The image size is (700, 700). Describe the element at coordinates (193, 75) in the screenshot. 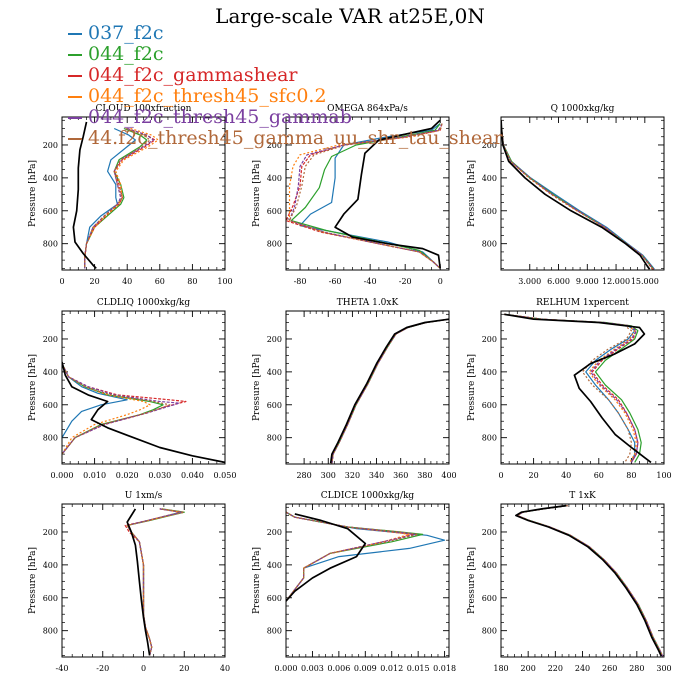

I see `legend-label: 044_f2c_gammashear` at that location.